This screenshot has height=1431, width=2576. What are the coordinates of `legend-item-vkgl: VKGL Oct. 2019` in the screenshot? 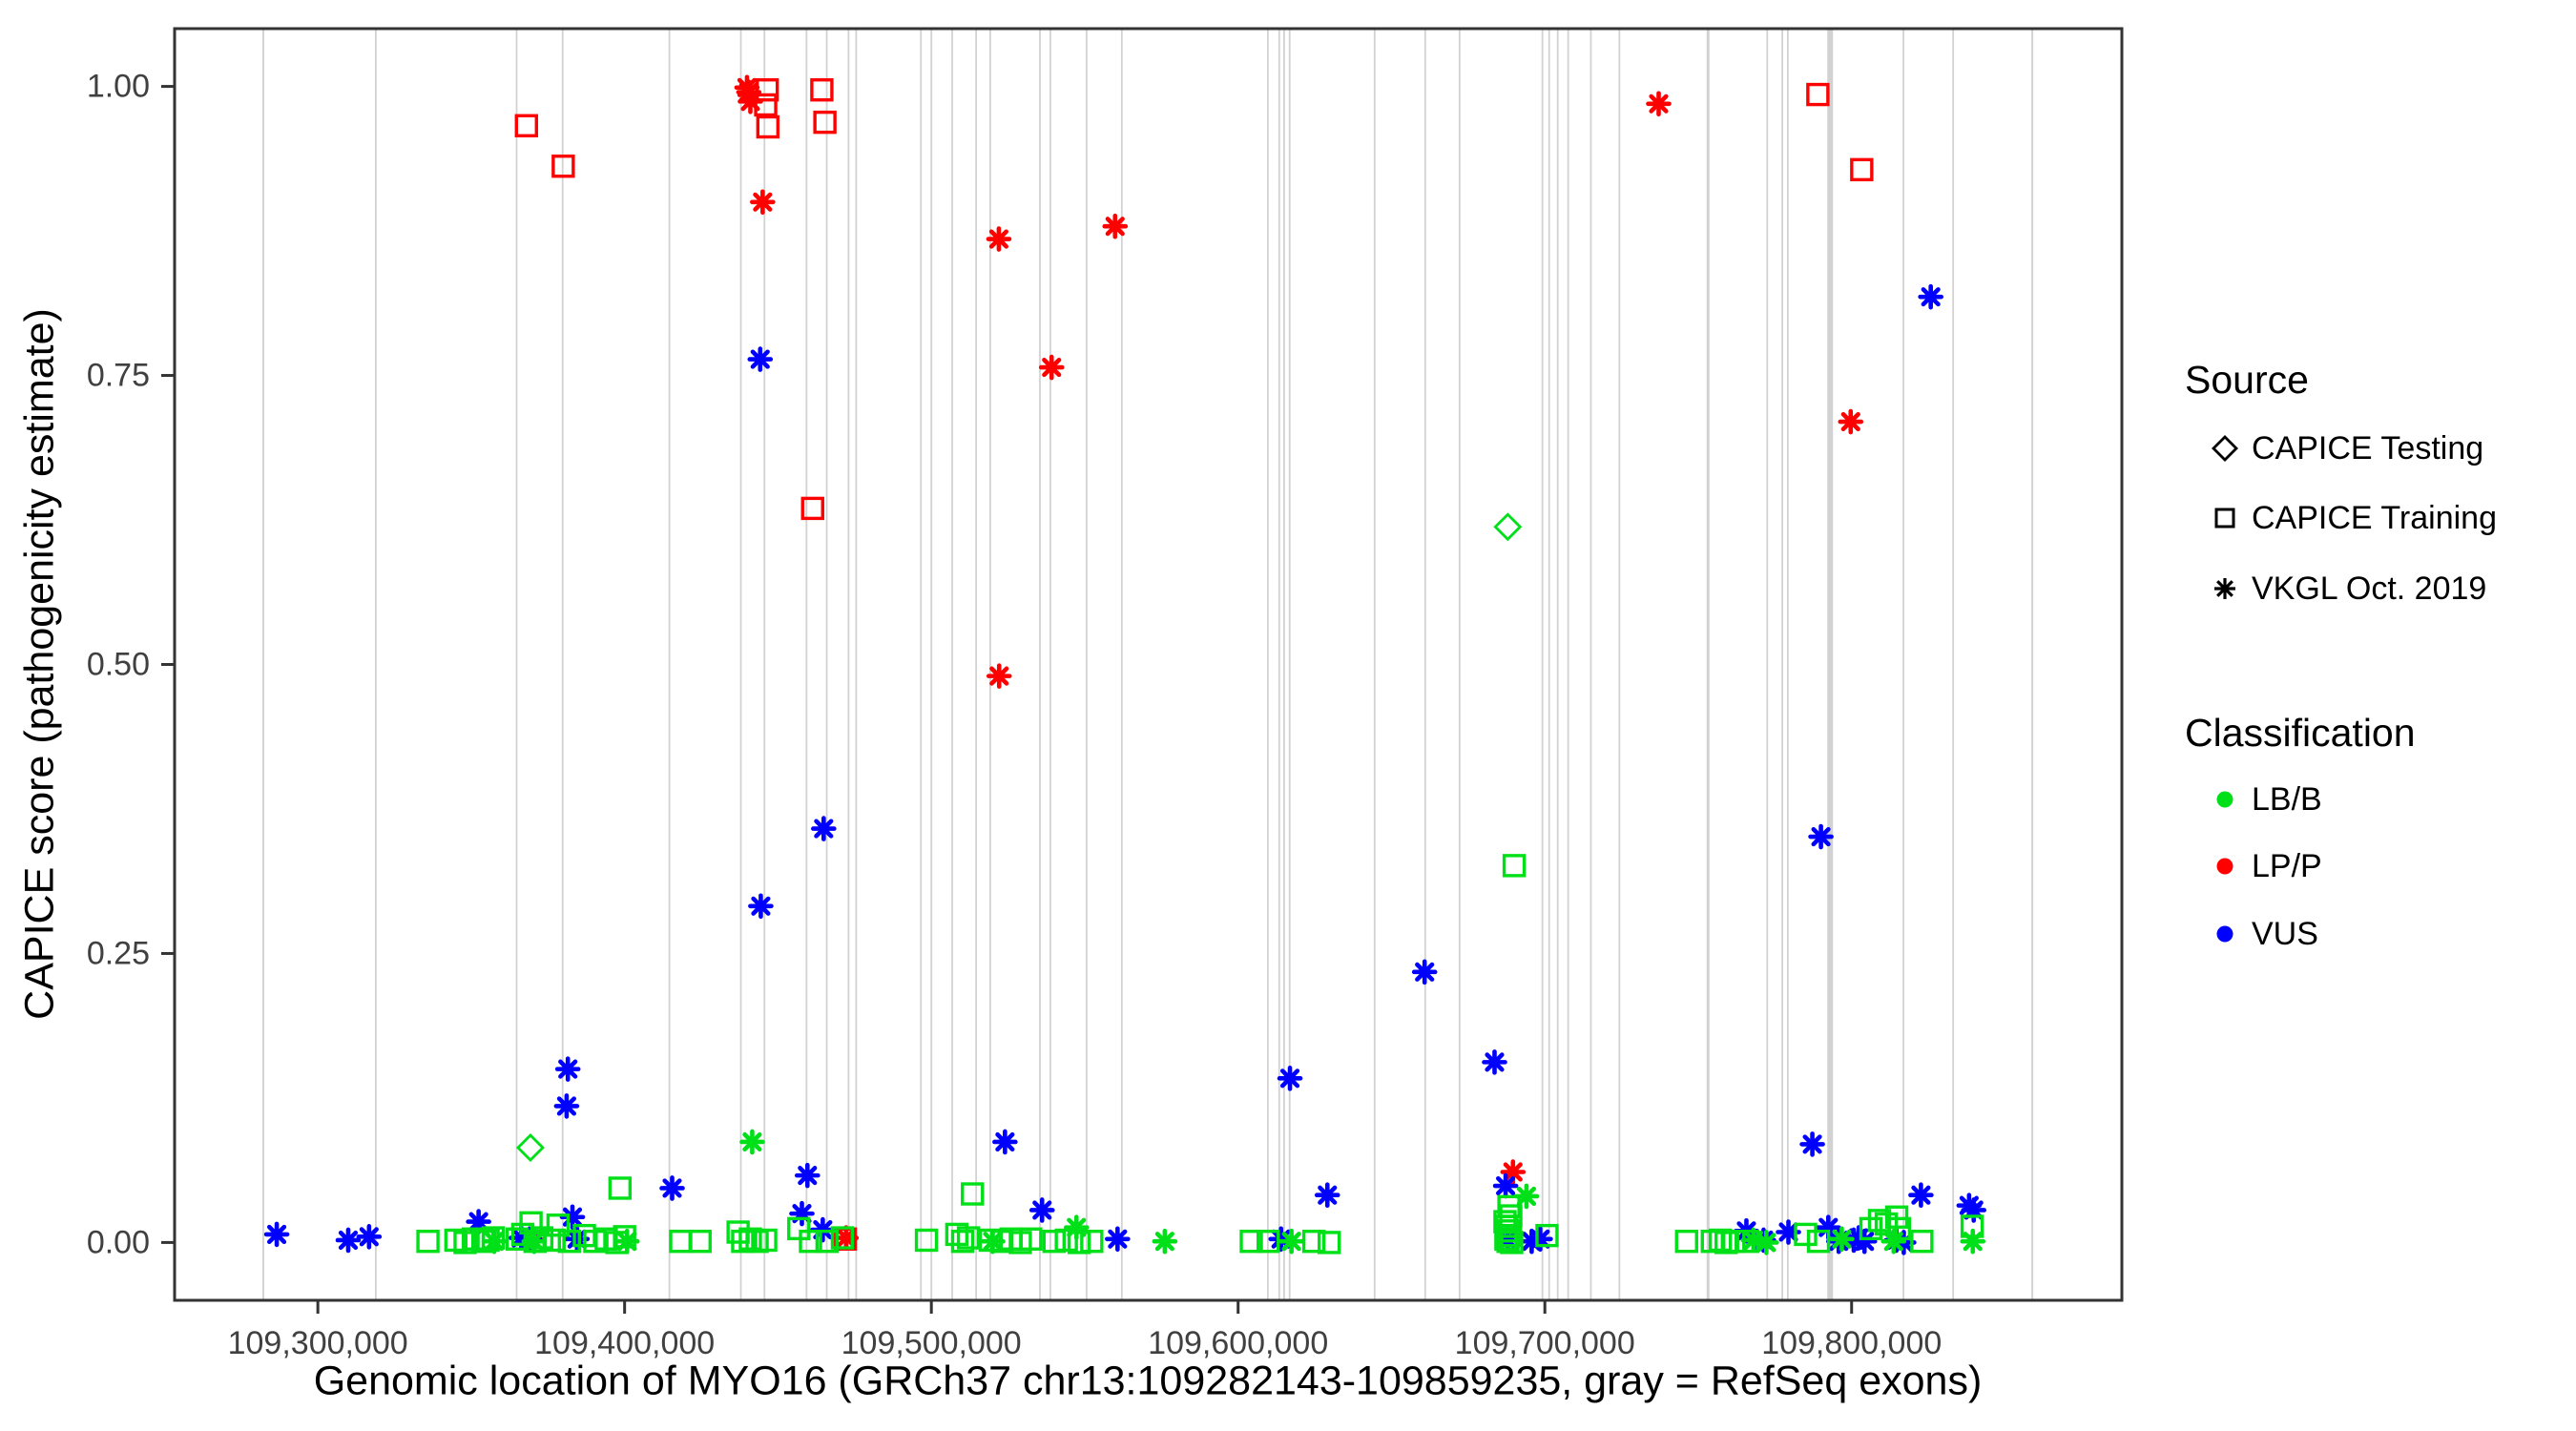 It's located at (2346, 589).